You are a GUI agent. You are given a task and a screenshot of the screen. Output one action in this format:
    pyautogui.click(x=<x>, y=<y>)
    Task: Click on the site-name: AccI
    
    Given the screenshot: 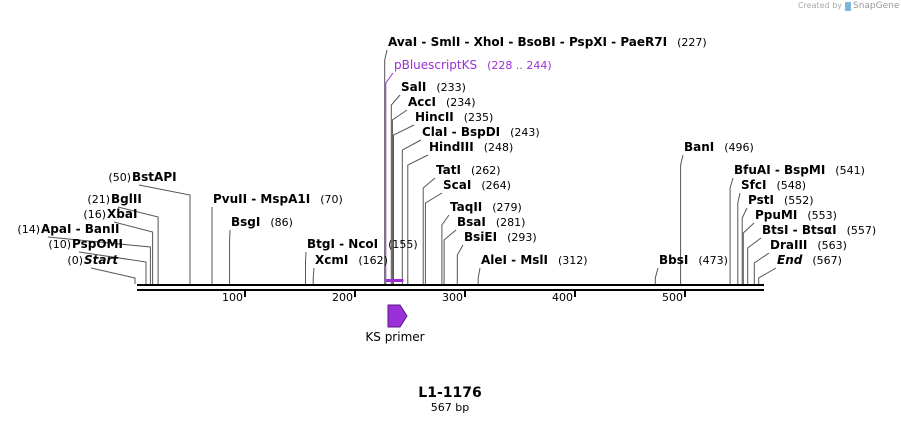 What is the action you would take?
    pyautogui.click(x=422, y=102)
    